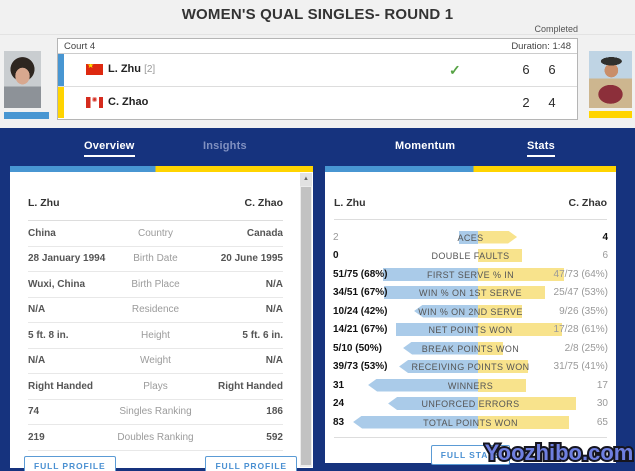 This screenshot has height=471, width=635. Describe the element at coordinates (339, 403) in the screenshot. I see `left-stat-value: 24` at that location.